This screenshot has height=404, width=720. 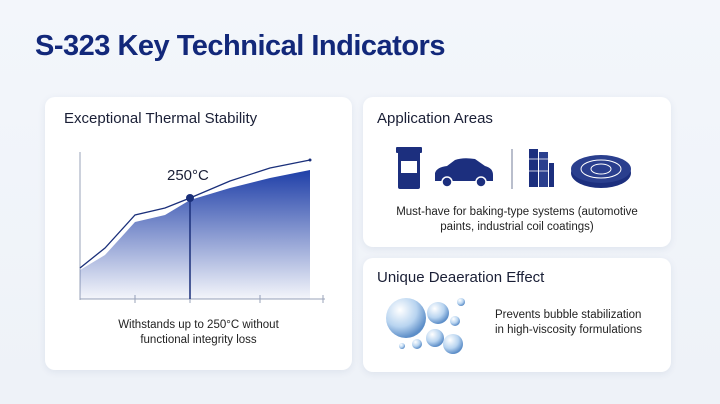 I want to click on caption-line: functional integrity loss, so click(x=198, y=340).